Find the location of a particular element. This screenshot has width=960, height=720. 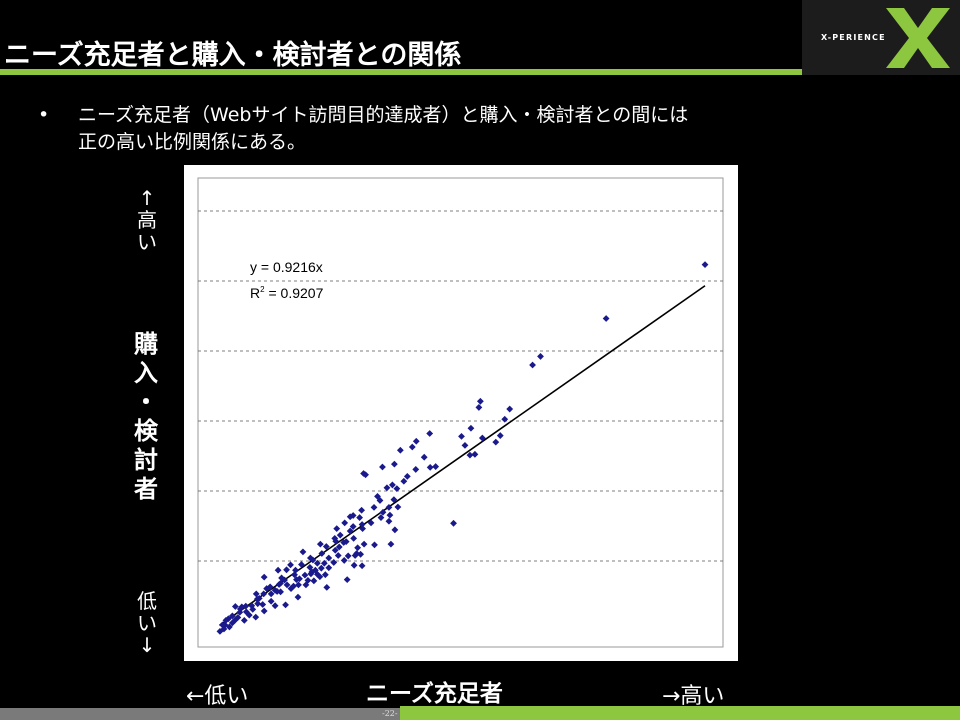

x-mark-icon is located at coordinates (918, 38).